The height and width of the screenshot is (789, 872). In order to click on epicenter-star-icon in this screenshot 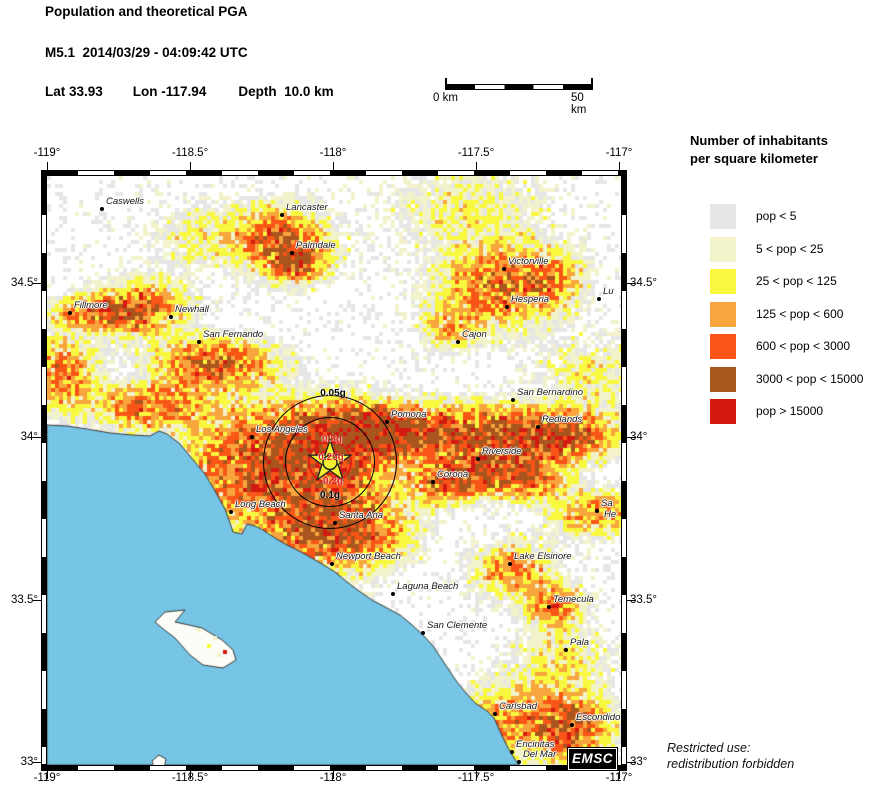, I will do `click(330, 463)`.